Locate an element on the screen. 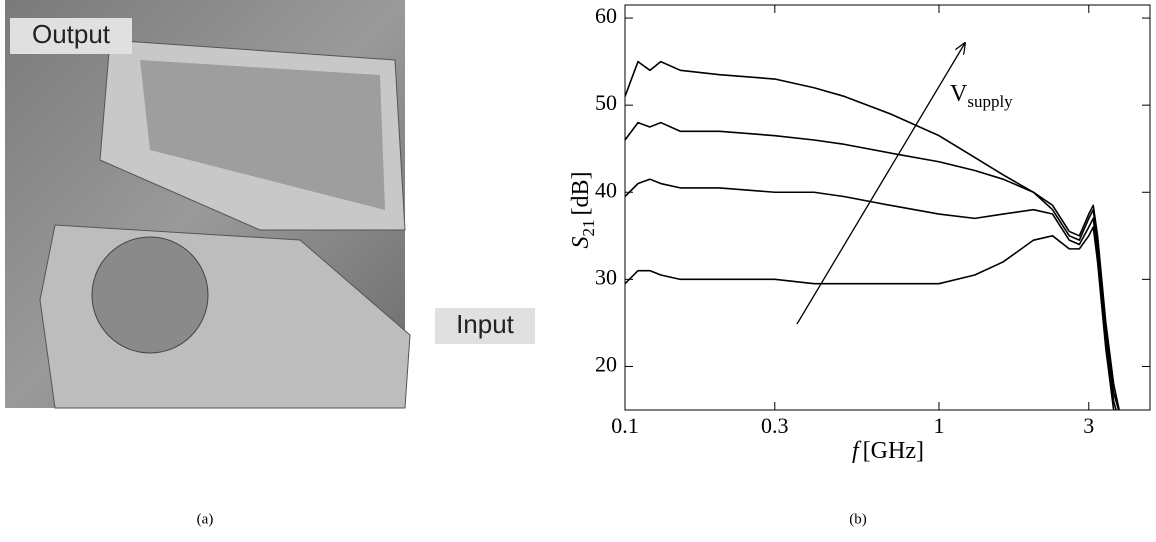 The width and height of the screenshot is (1156, 542). caption: (b) is located at coordinates (858, 519).